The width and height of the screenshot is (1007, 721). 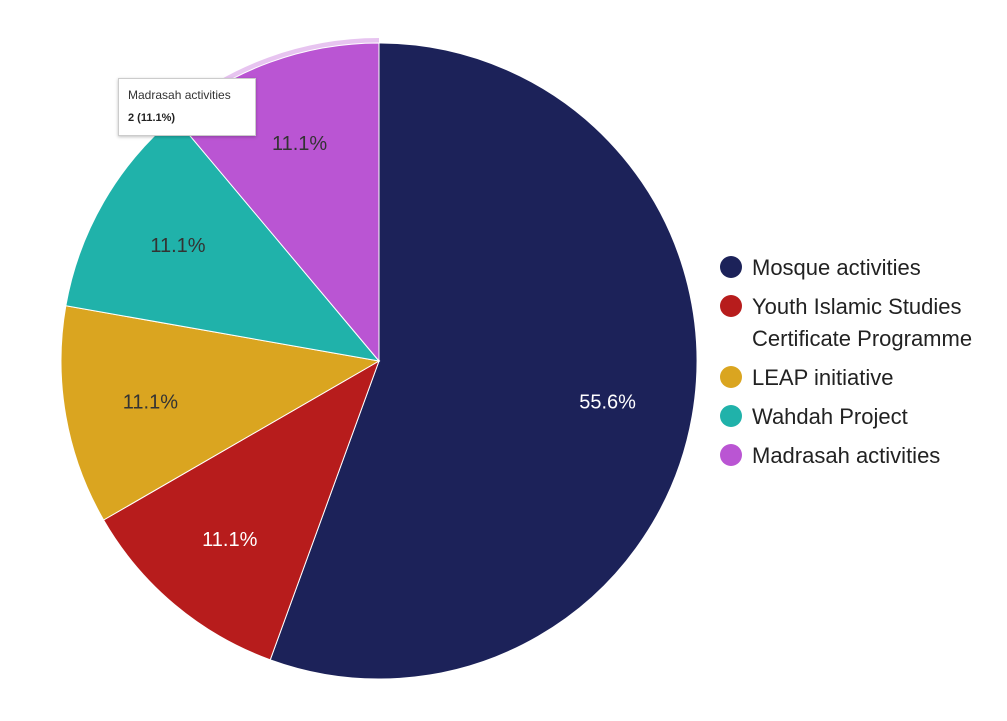 I want to click on legend-swatch-madrasah-activities, so click(x=731, y=455).